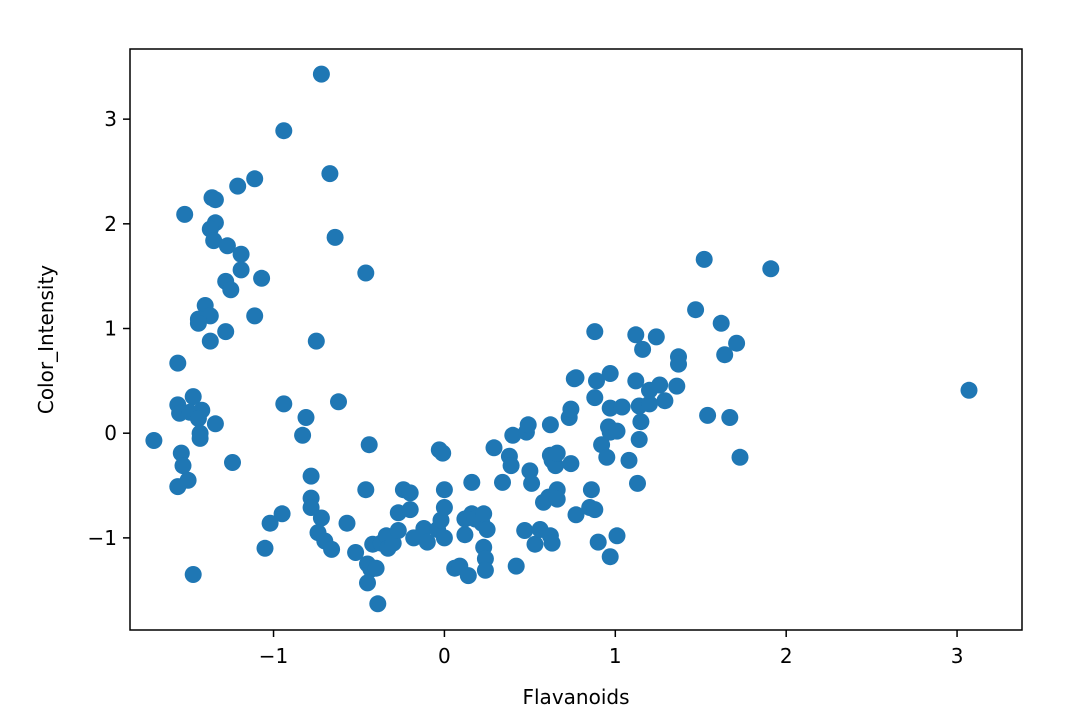  Describe the element at coordinates (102, 538) in the screenshot. I see `y-tick-label: −1` at that location.